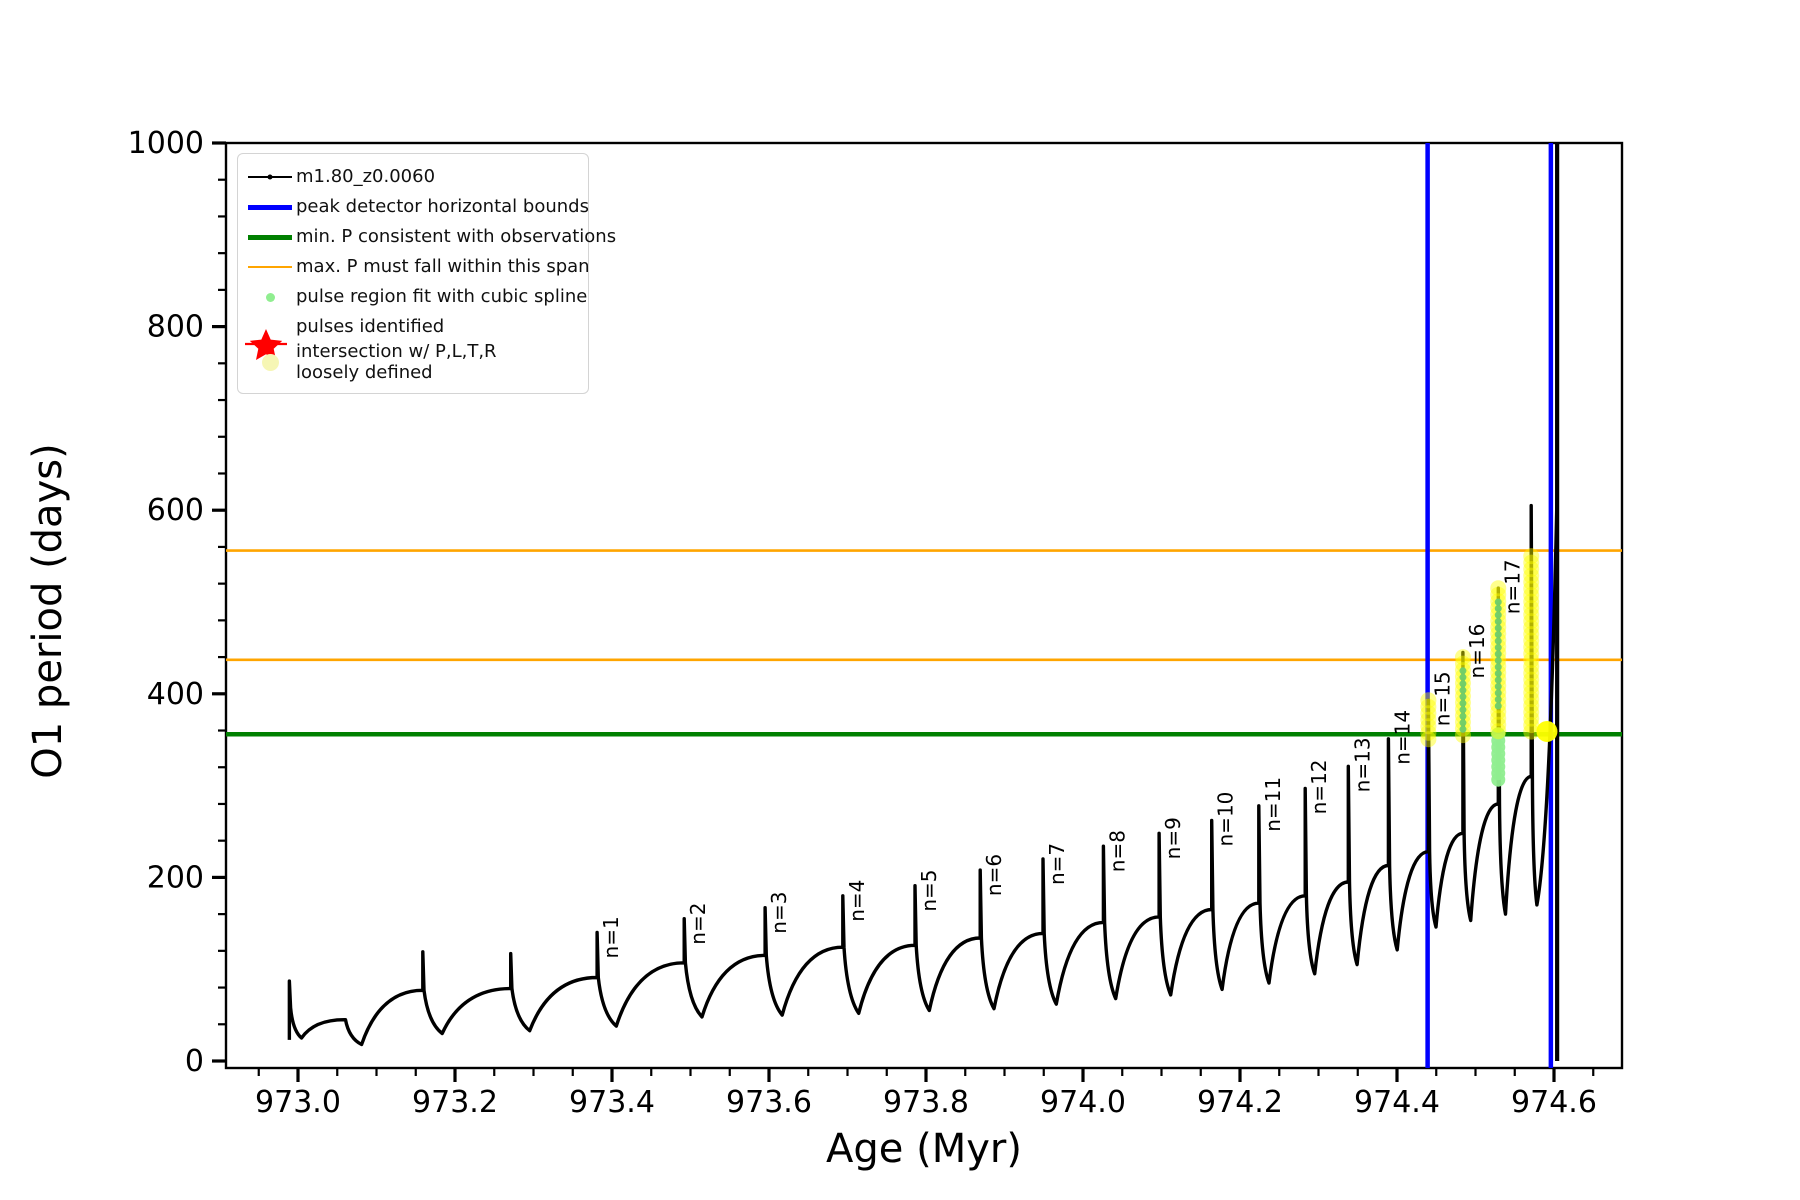  What do you see at coordinates (270, 207) in the screenshot?
I see `blue-line-icon` at bounding box center [270, 207].